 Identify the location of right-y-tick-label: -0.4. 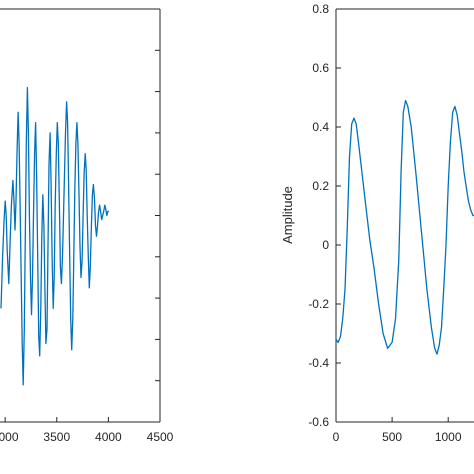
(318, 363).